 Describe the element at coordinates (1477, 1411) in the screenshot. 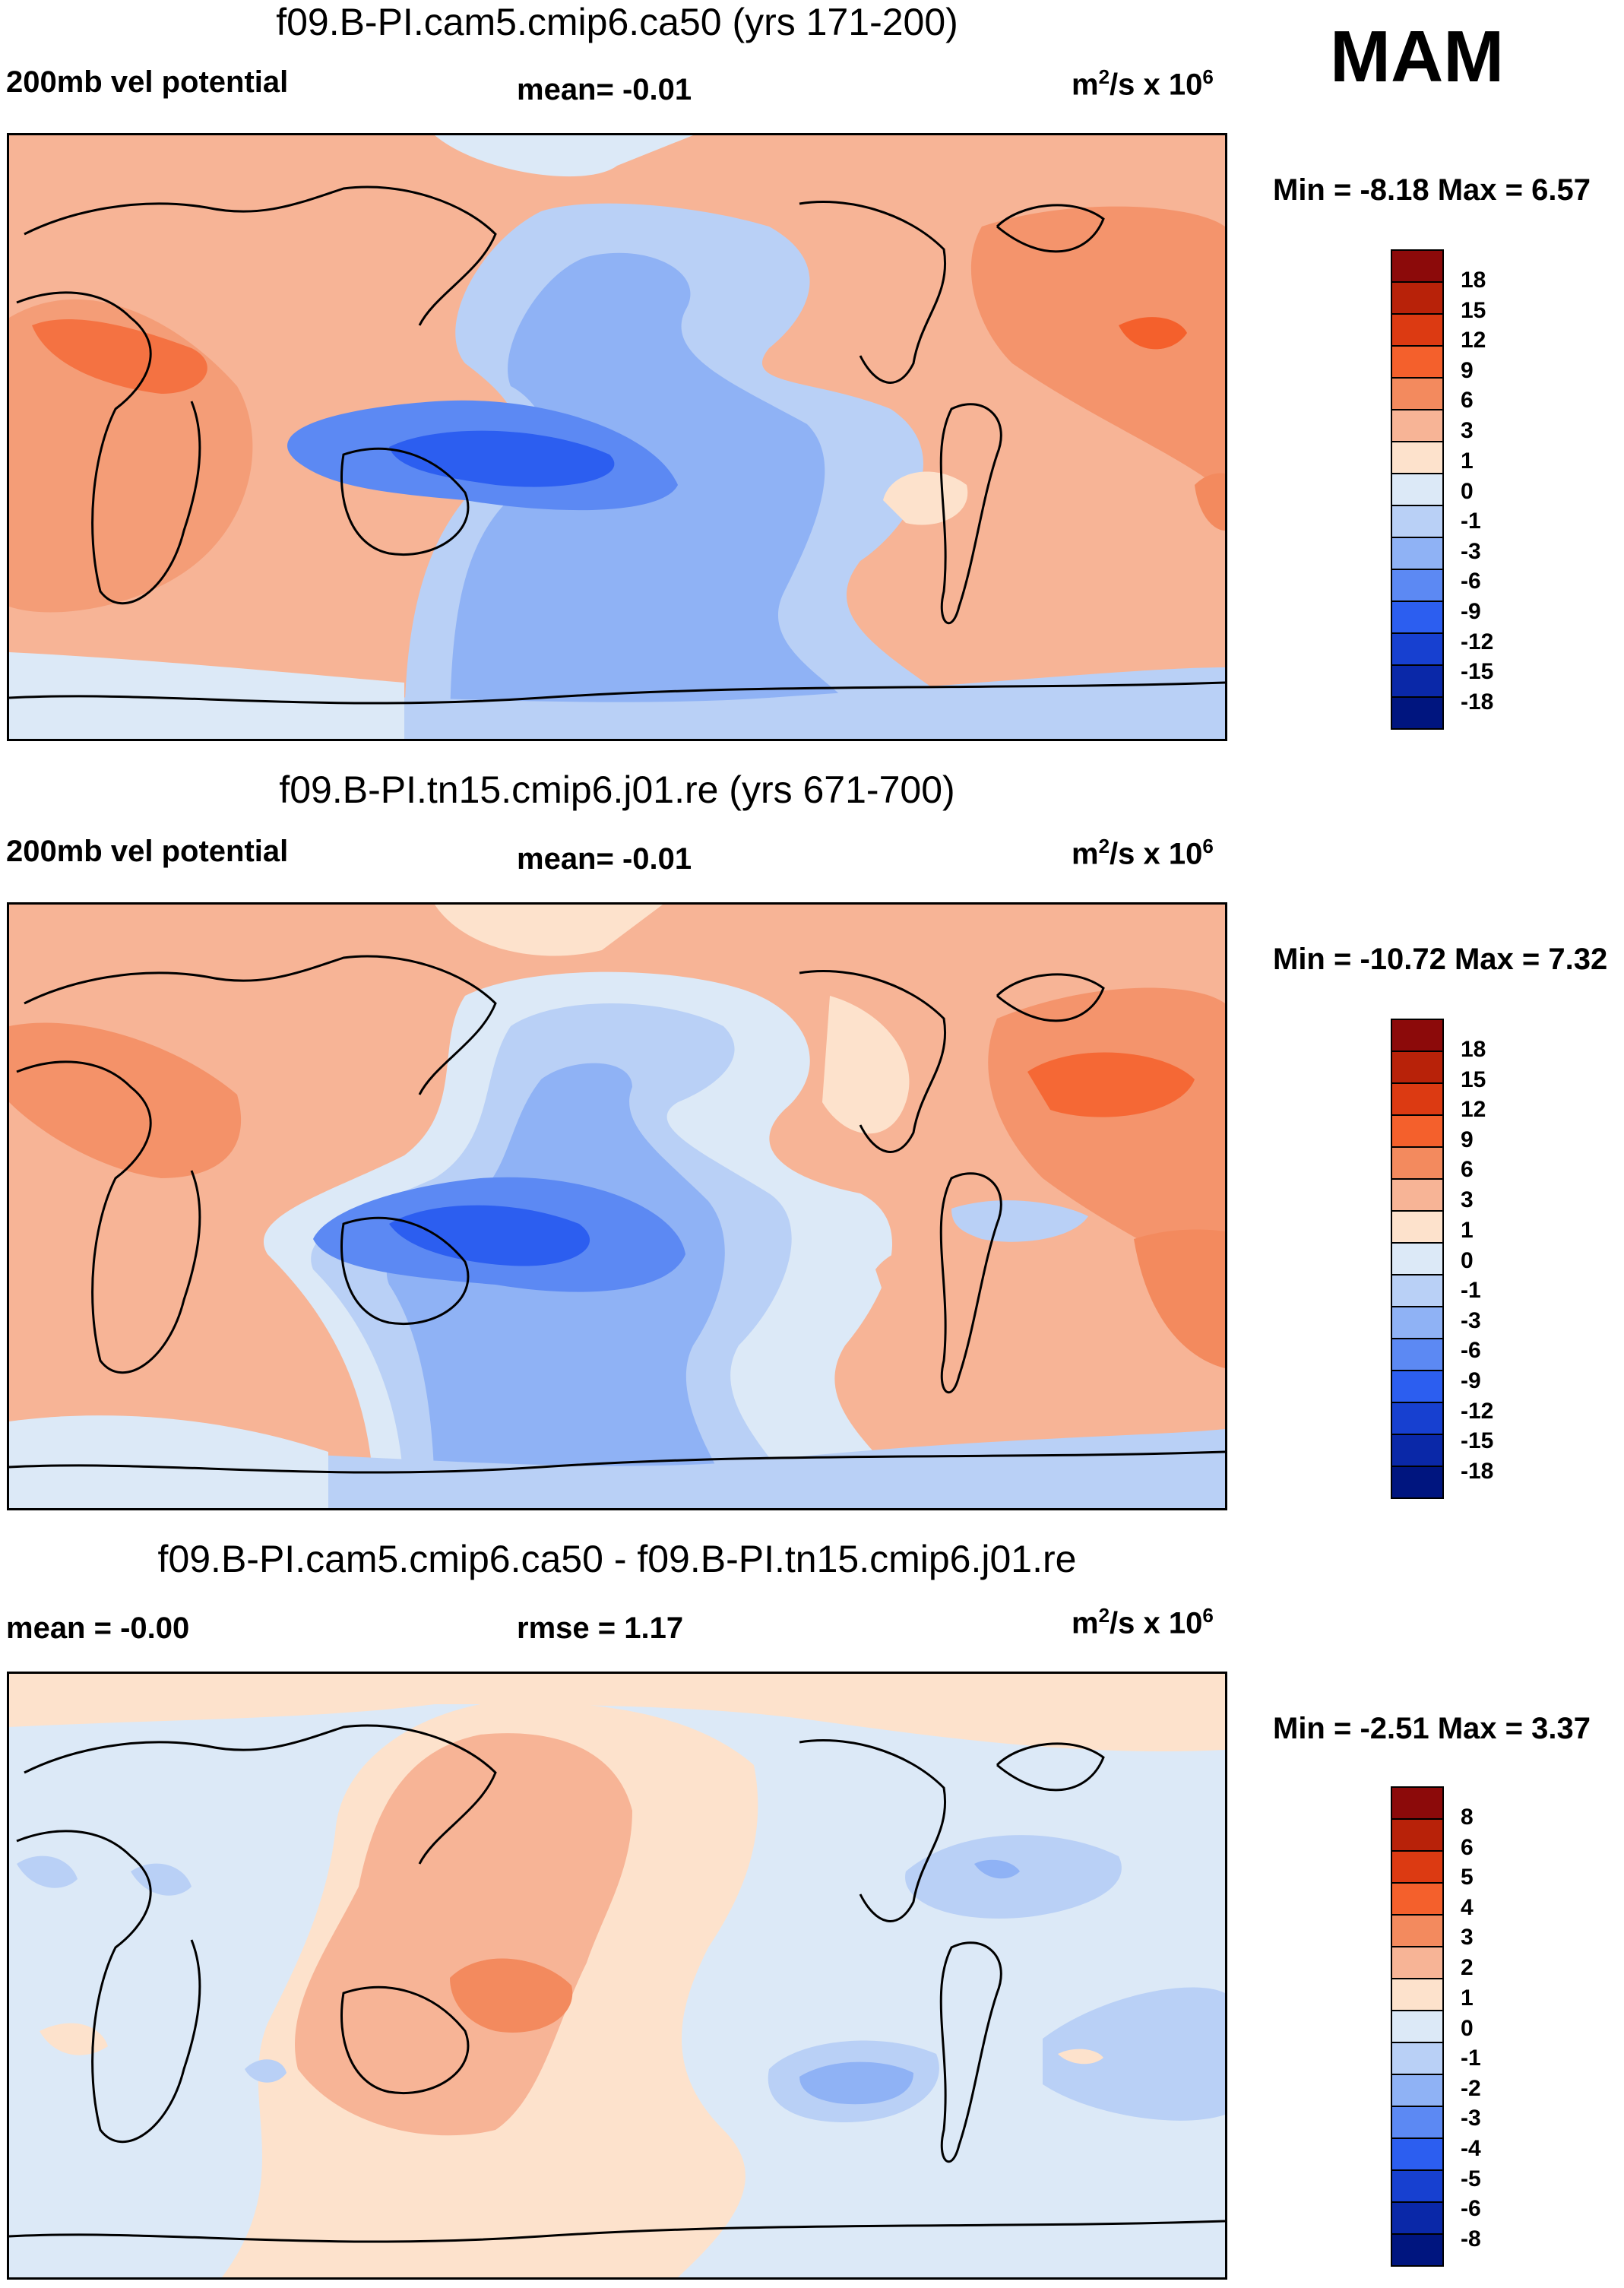

I see `panel-2-colorbar-label: -12` at that location.